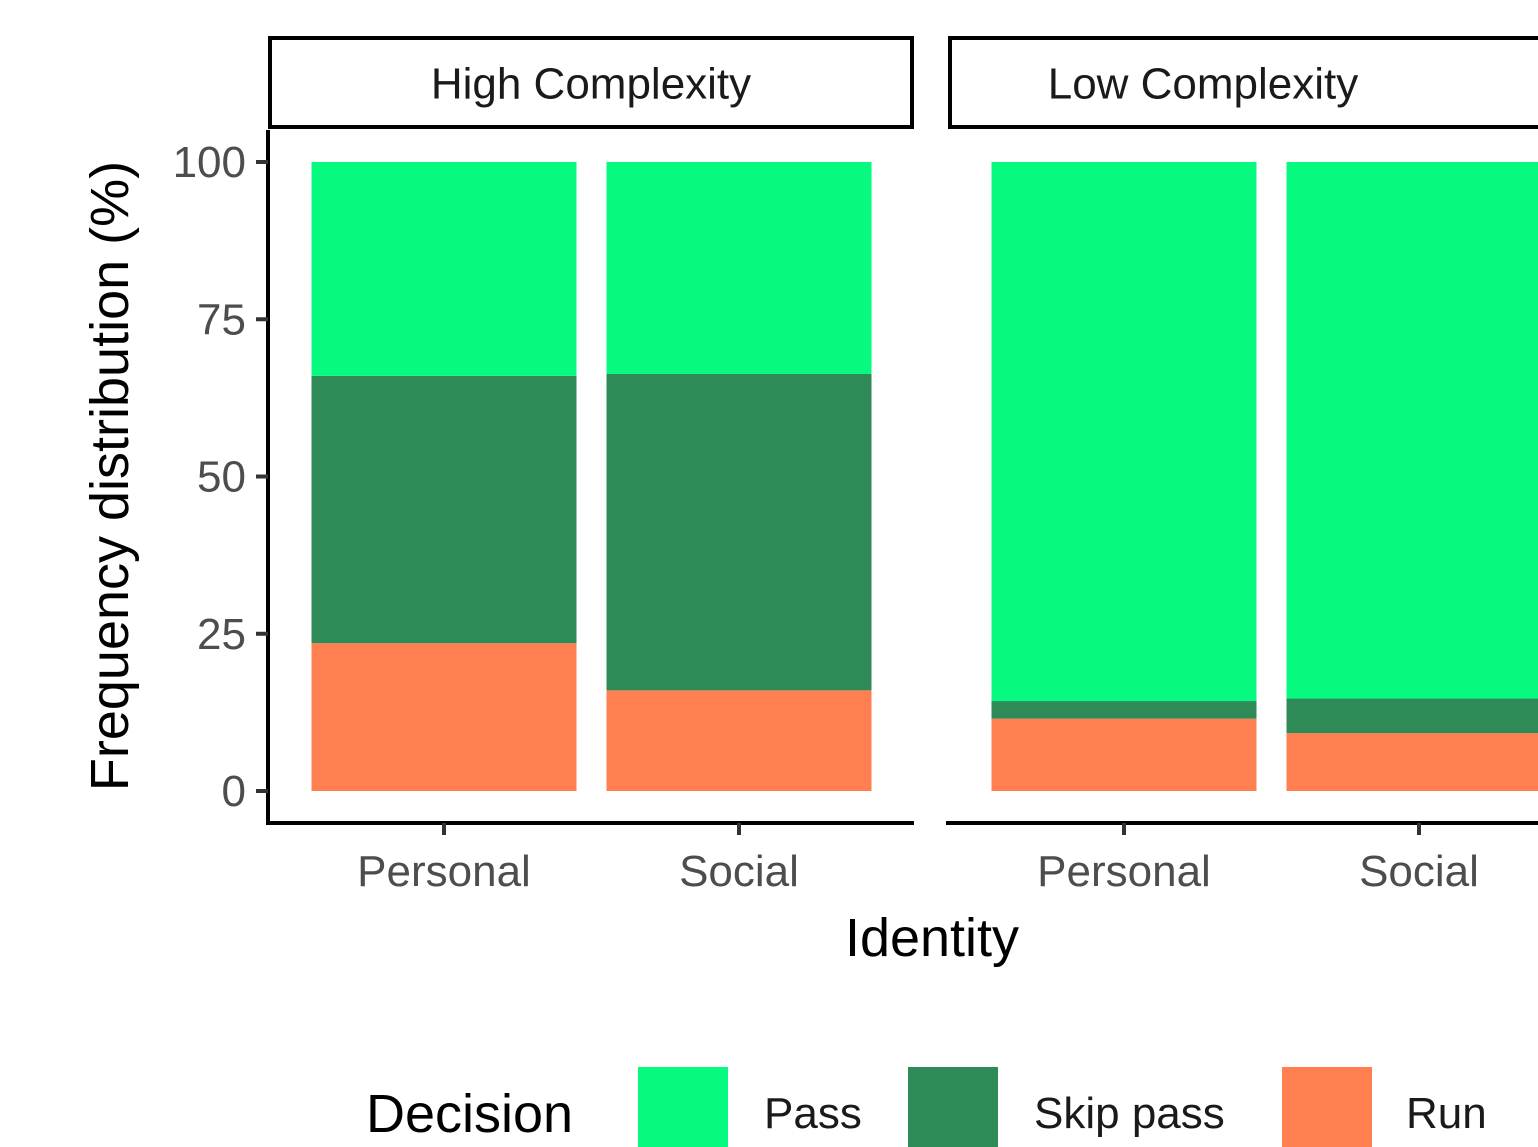 The image size is (1538, 1147). I want to click on strip-title-high-complexity: High Complexity, so click(591, 84).